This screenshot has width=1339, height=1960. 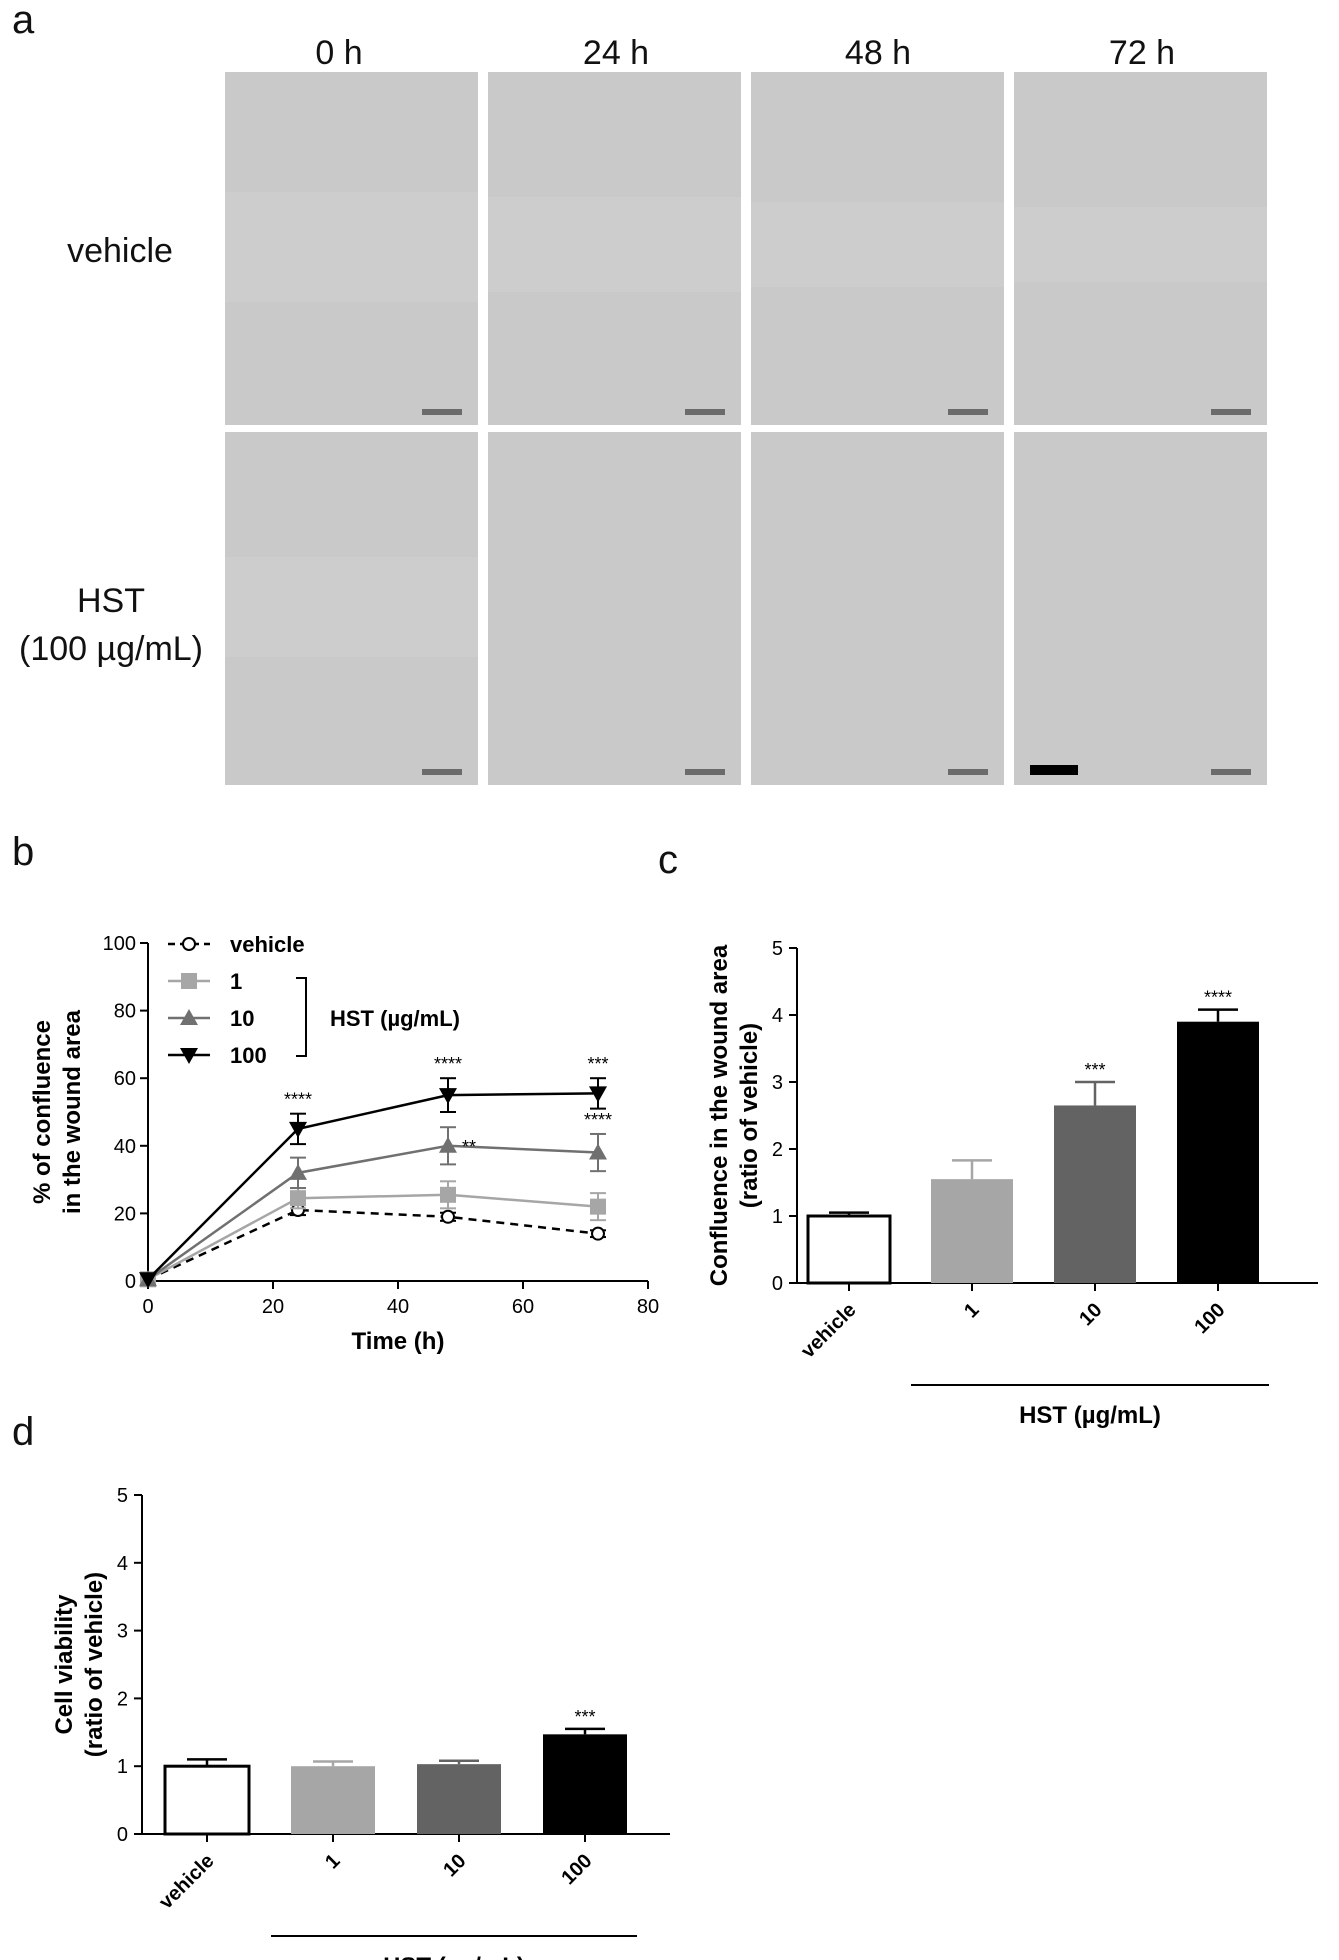 I want to click on legend-label: 10, so click(x=242, y=1018).